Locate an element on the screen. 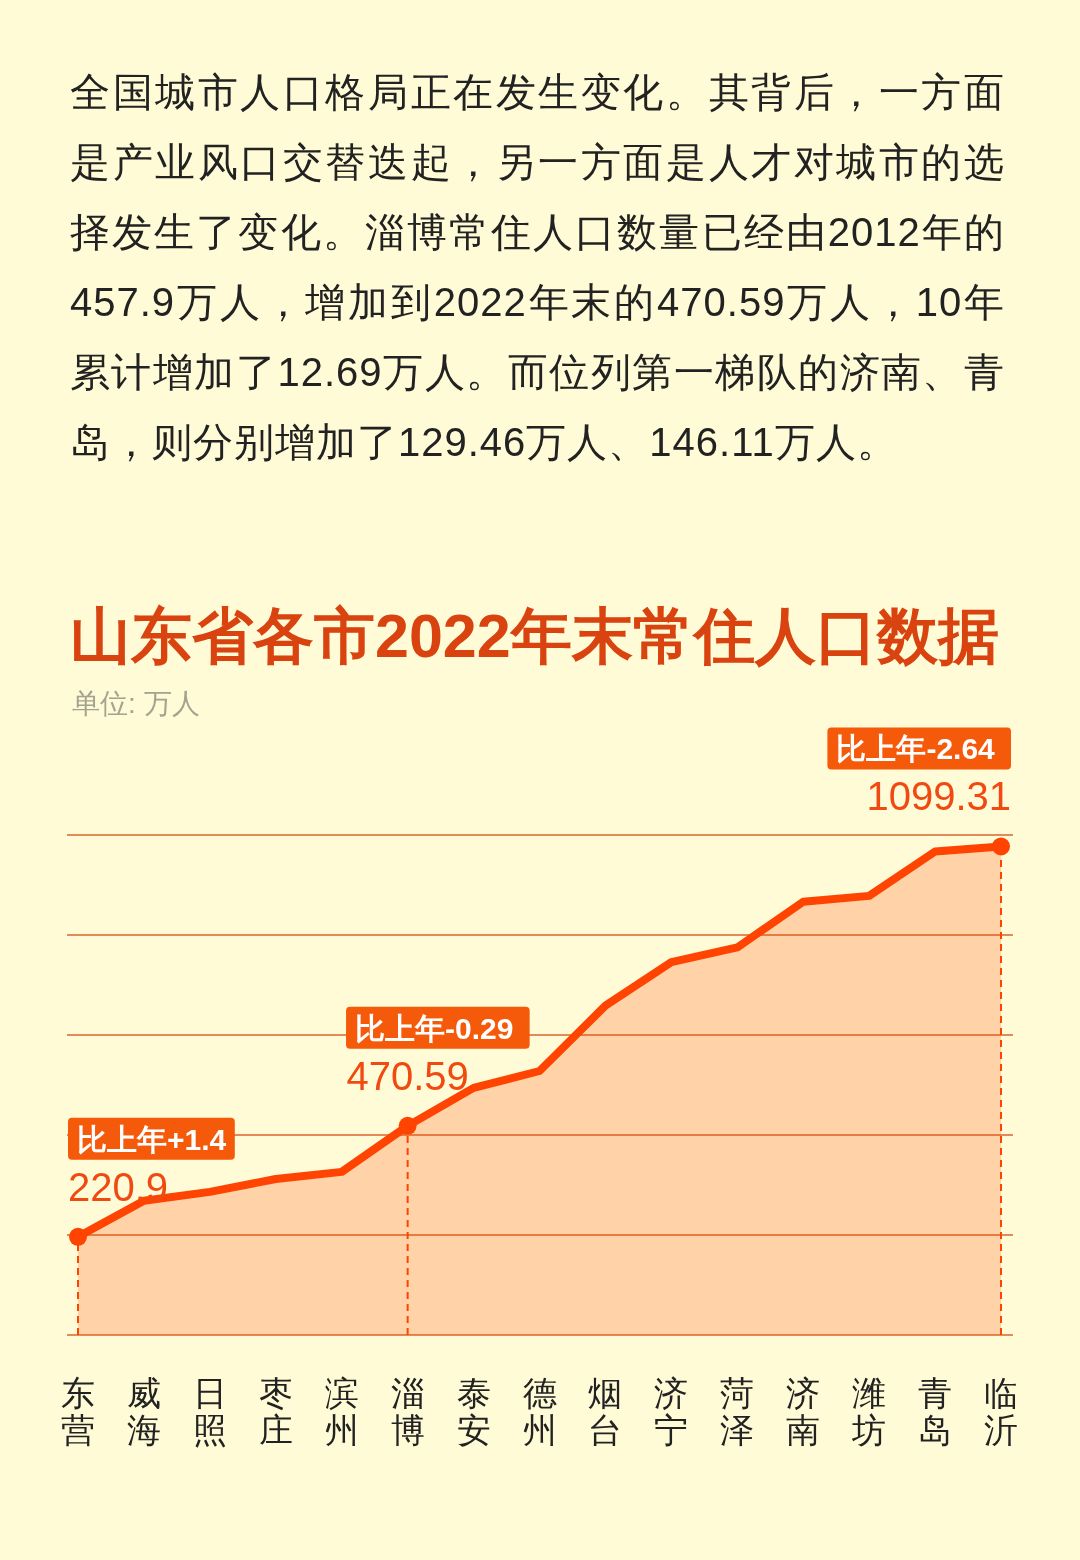 The image size is (1080, 1560). annotation: 比上年-0.29 is located at coordinates (434, 1028).